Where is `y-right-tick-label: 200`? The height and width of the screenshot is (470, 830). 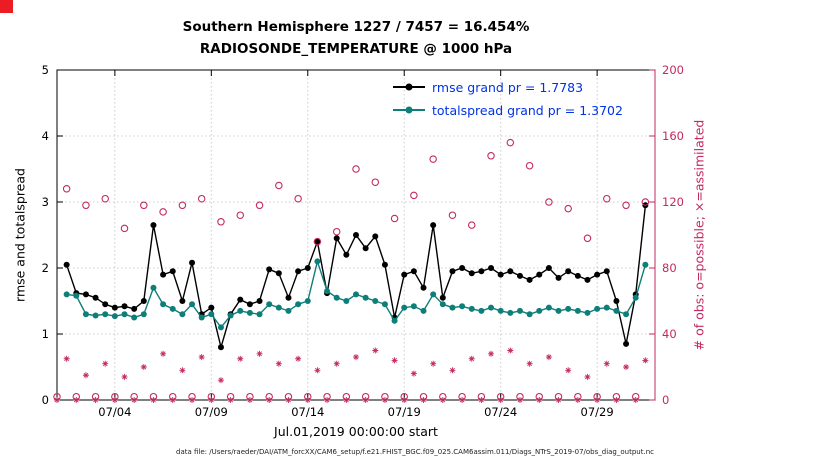 y-right-tick-label: 200 is located at coordinates (673, 70).